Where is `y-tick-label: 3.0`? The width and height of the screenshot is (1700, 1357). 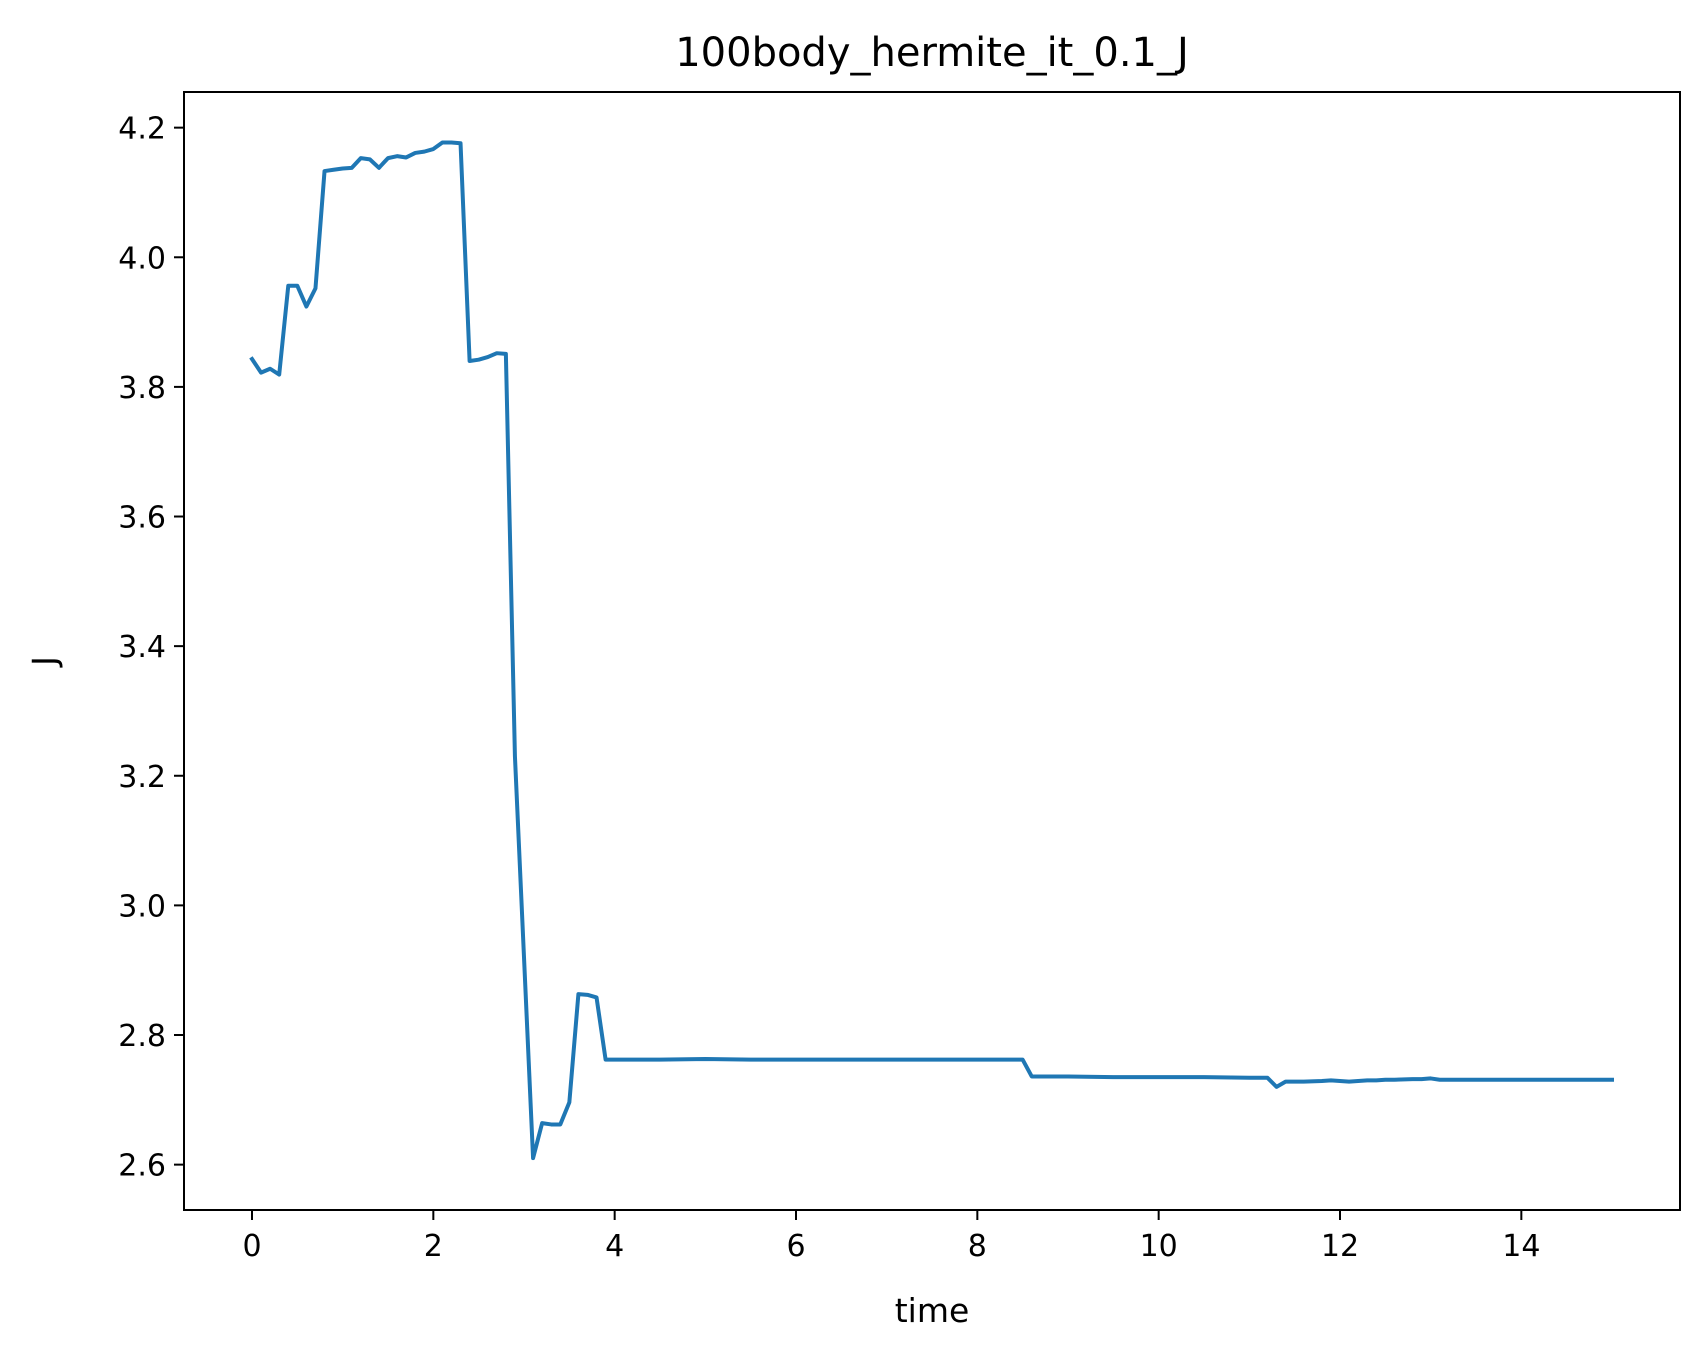
y-tick-label: 3.0 is located at coordinates (142, 906).